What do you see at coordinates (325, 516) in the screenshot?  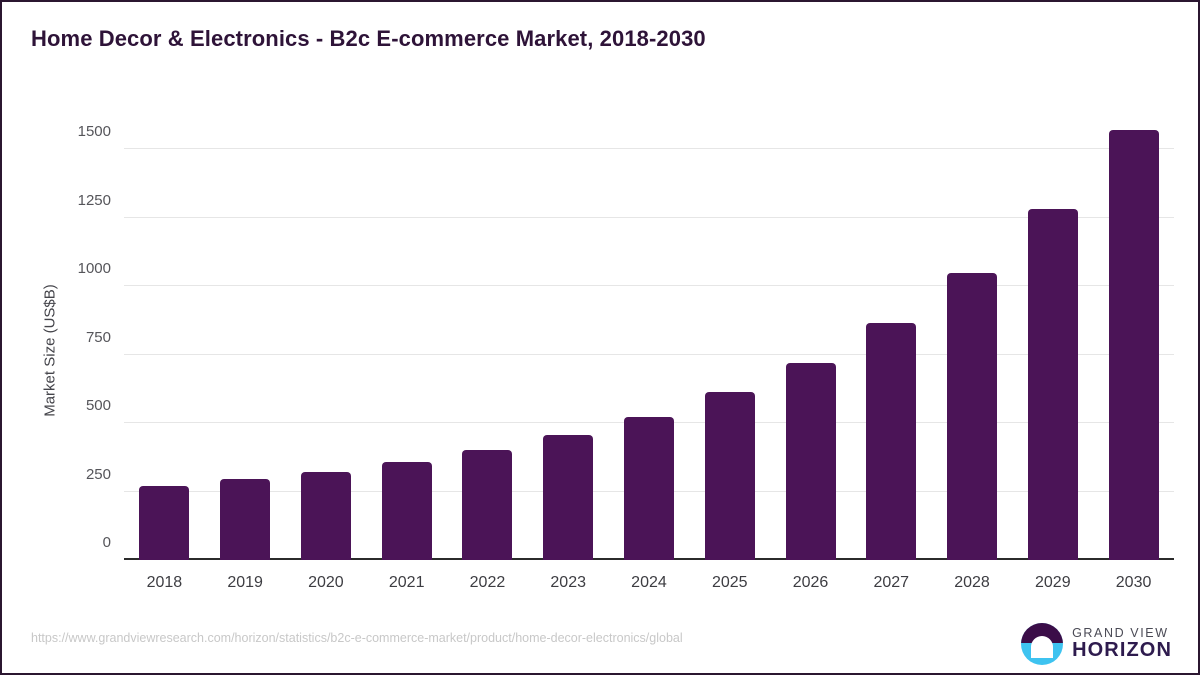 I see `bar-2020` at bounding box center [325, 516].